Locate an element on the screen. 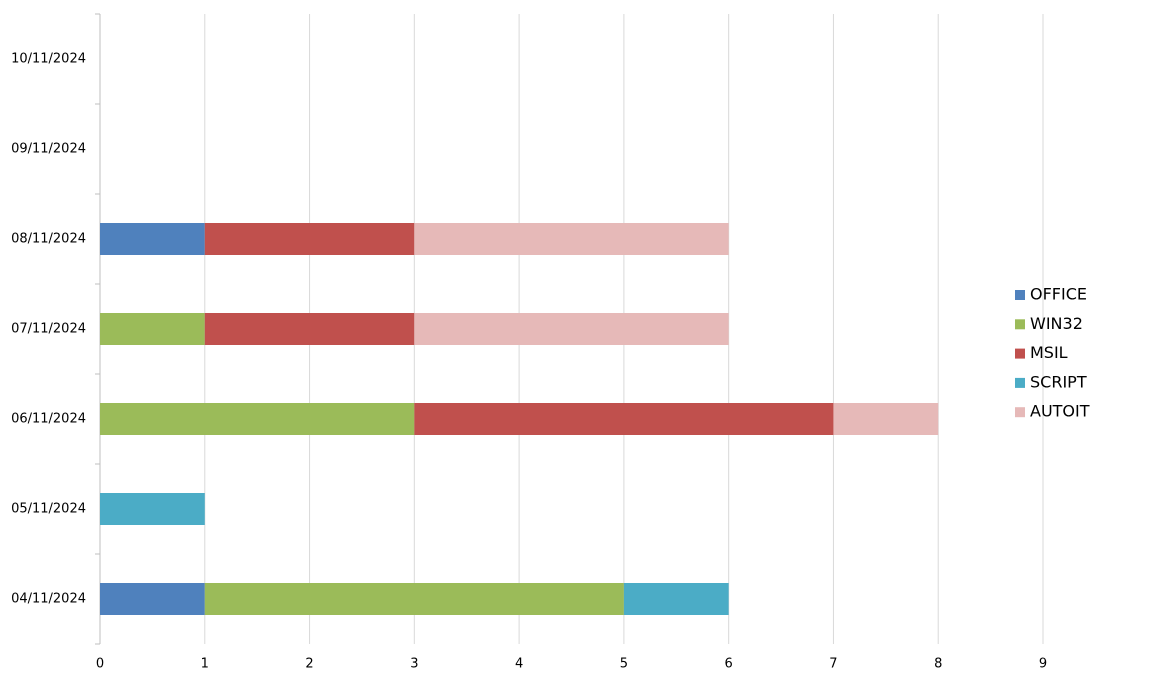 The height and width of the screenshot is (687, 1160). x-tick-label: 6 is located at coordinates (729, 664).